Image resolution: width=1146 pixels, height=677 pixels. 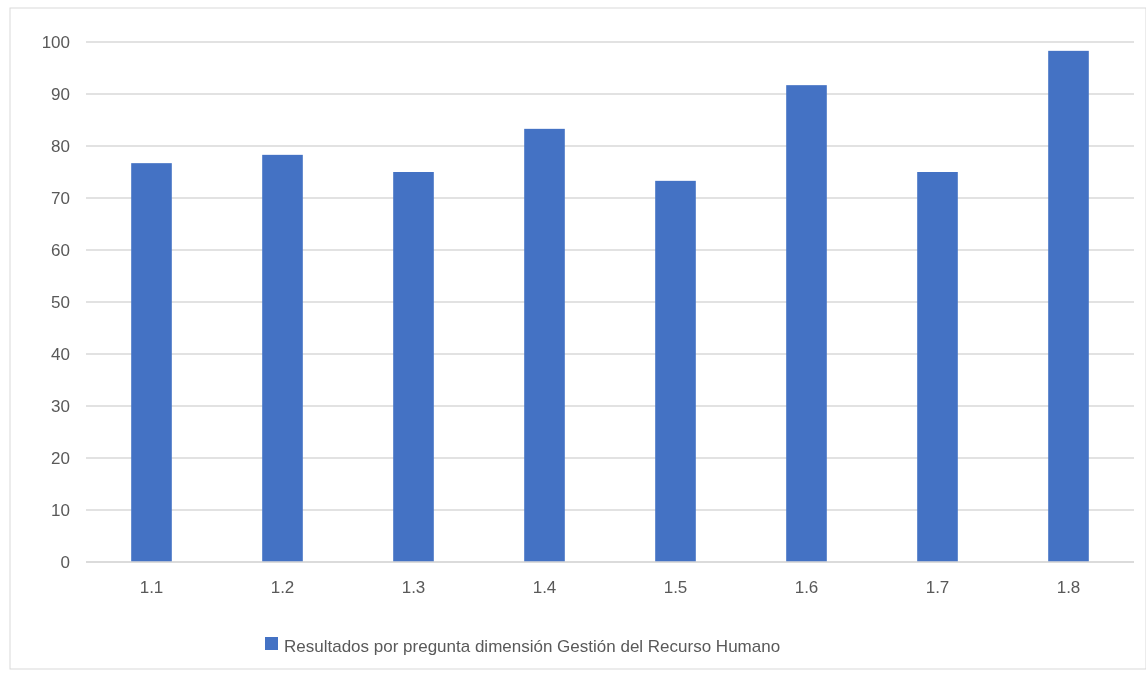 What do you see at coordinates (1068, 587) in the screenshot?
I see `x-tick-label: 1.8` at bounding box center [1068, 587].